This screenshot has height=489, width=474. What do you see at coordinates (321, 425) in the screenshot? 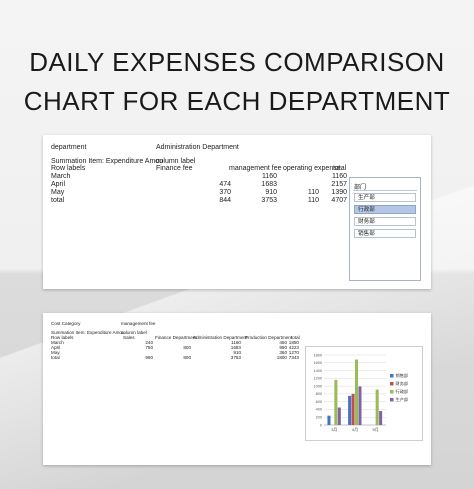
I see `y-tick-label: 0` at bounding box center [321, 425].